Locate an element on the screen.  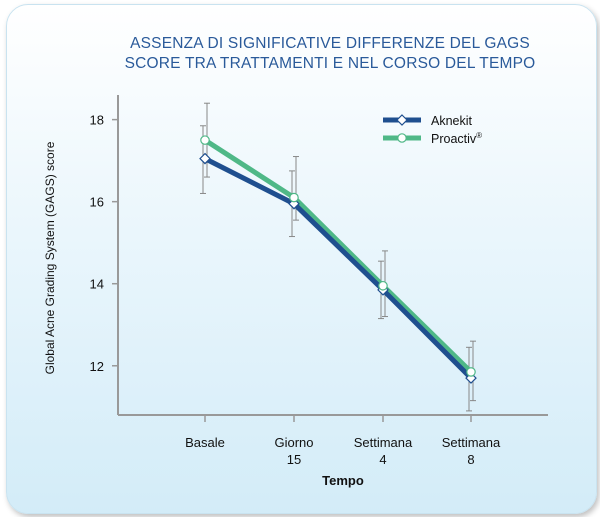
legend-label-superscript: ® is located at coordinates (479, 135).